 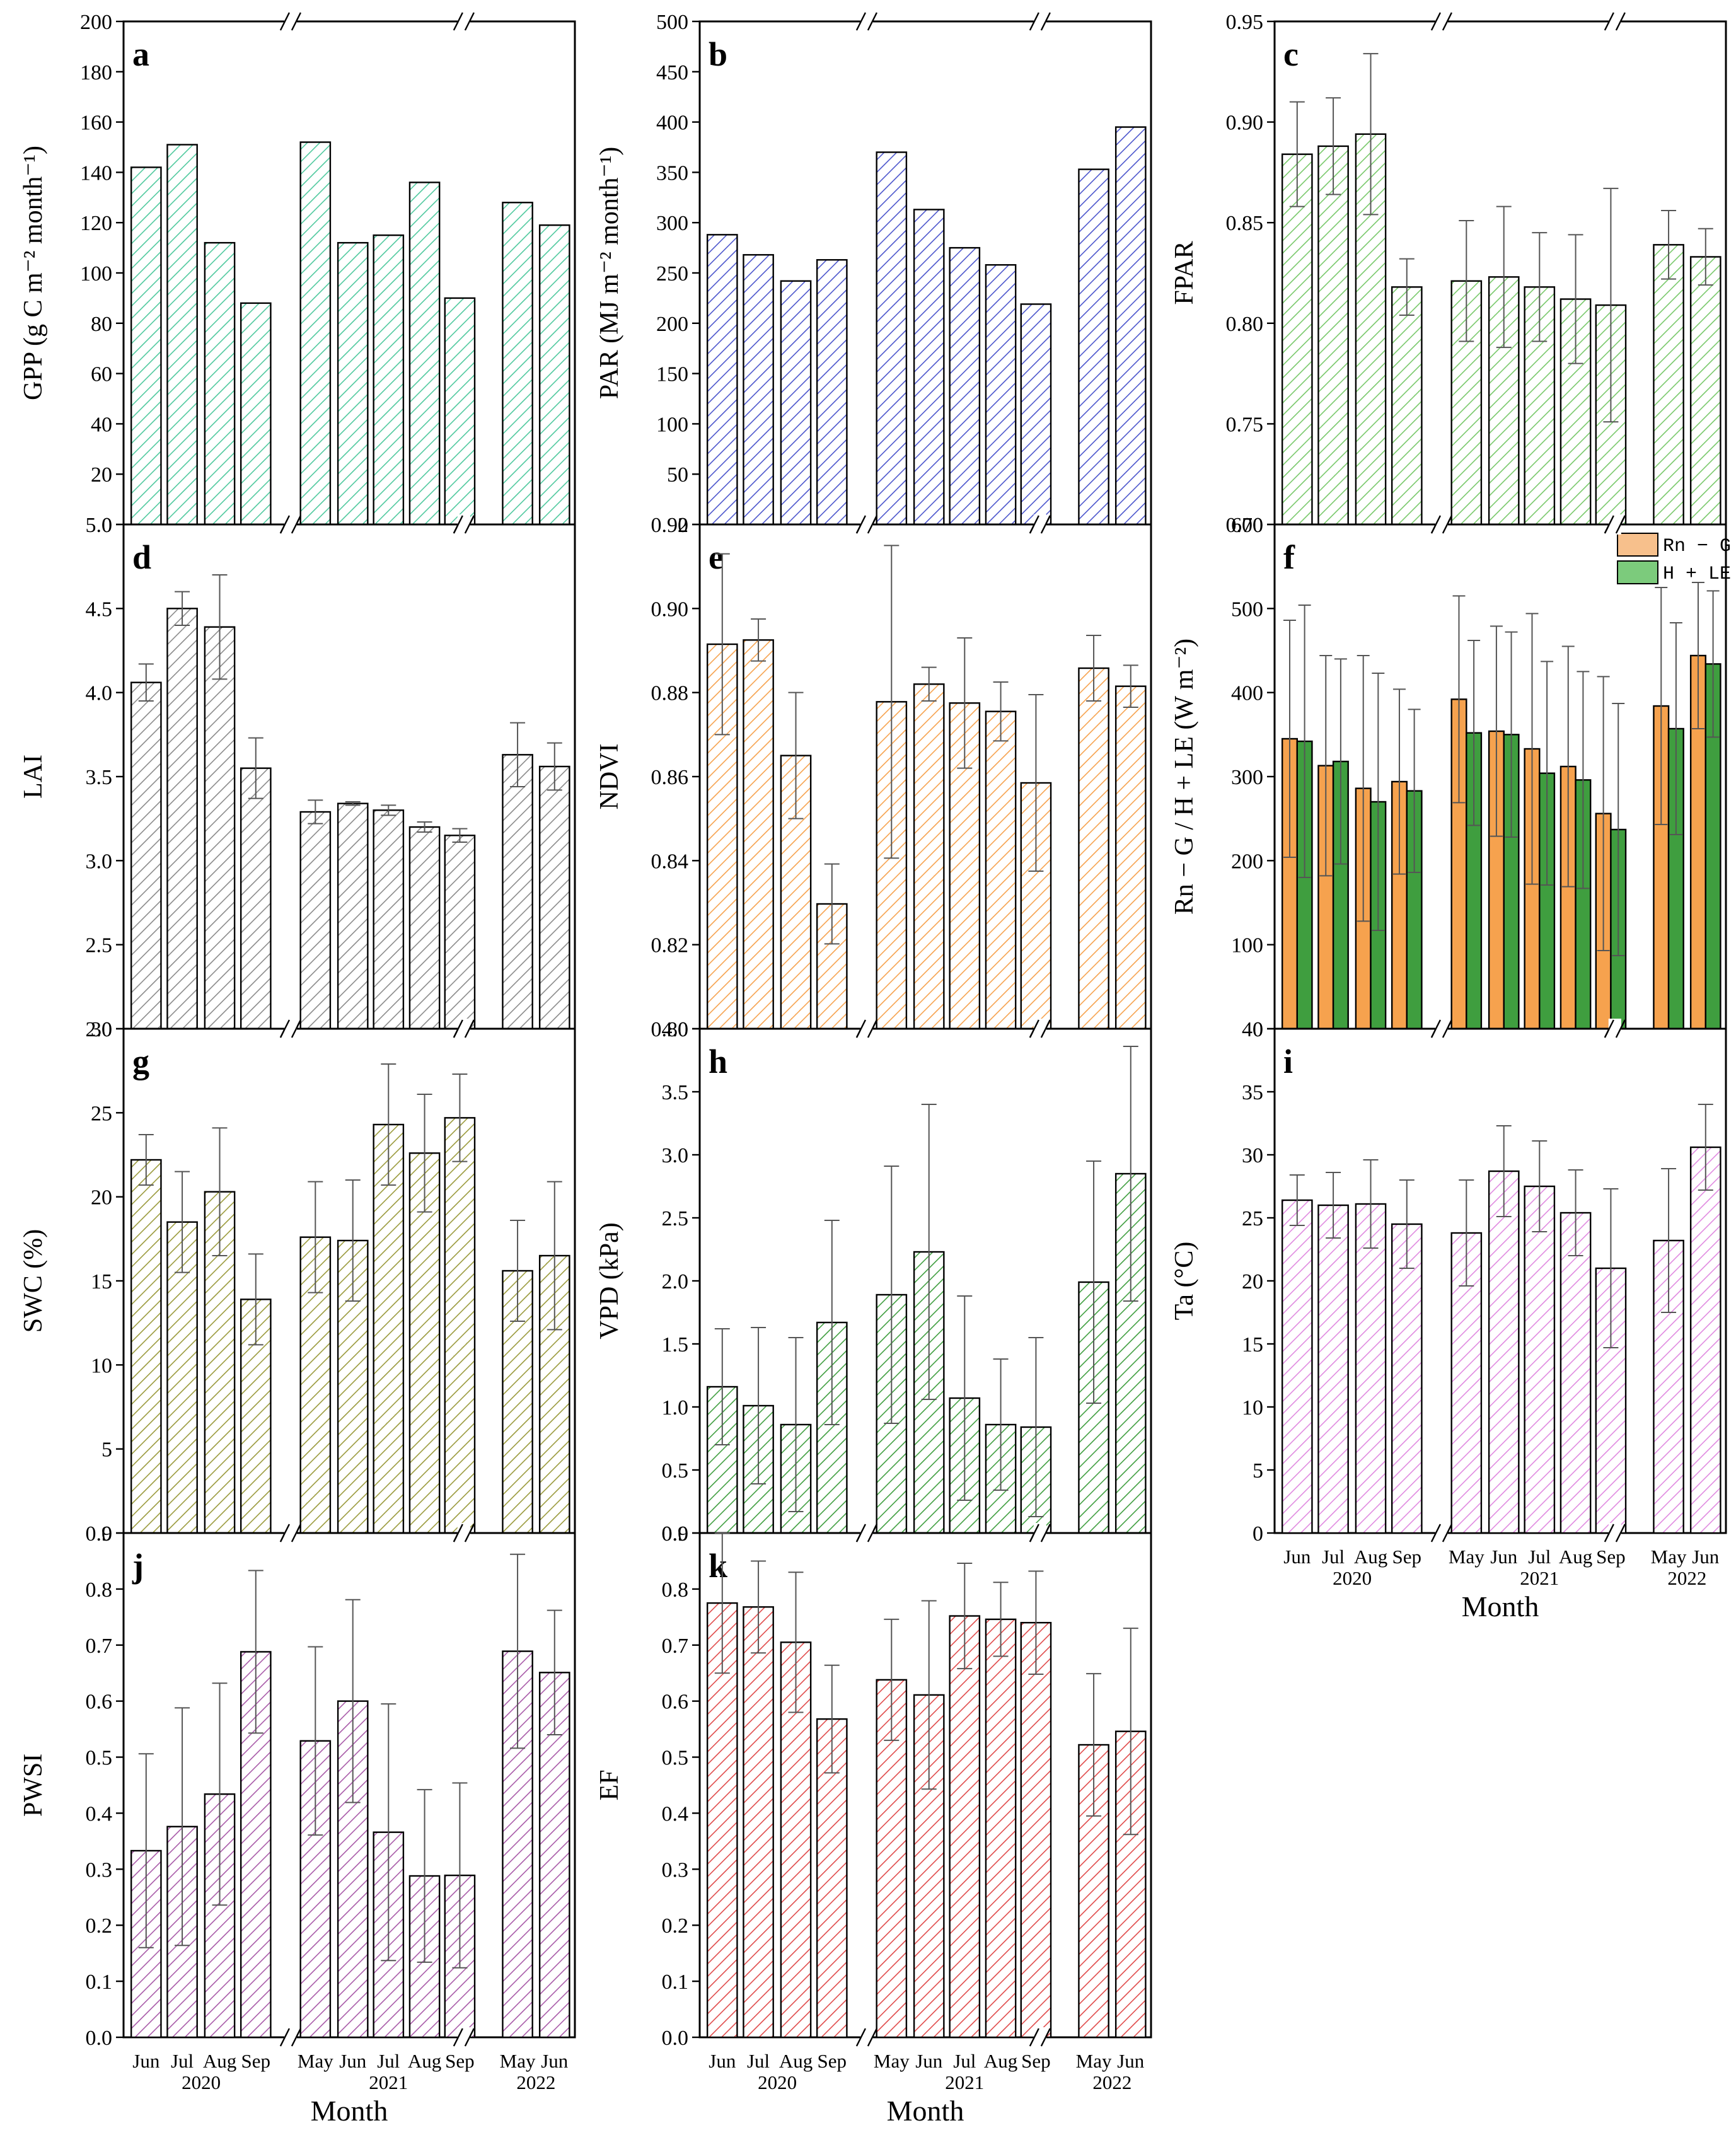 What do you see at coordinates (102, 424) in the screenshot?
I see `y-tick-label: 40` at bounding box center [102, 424].